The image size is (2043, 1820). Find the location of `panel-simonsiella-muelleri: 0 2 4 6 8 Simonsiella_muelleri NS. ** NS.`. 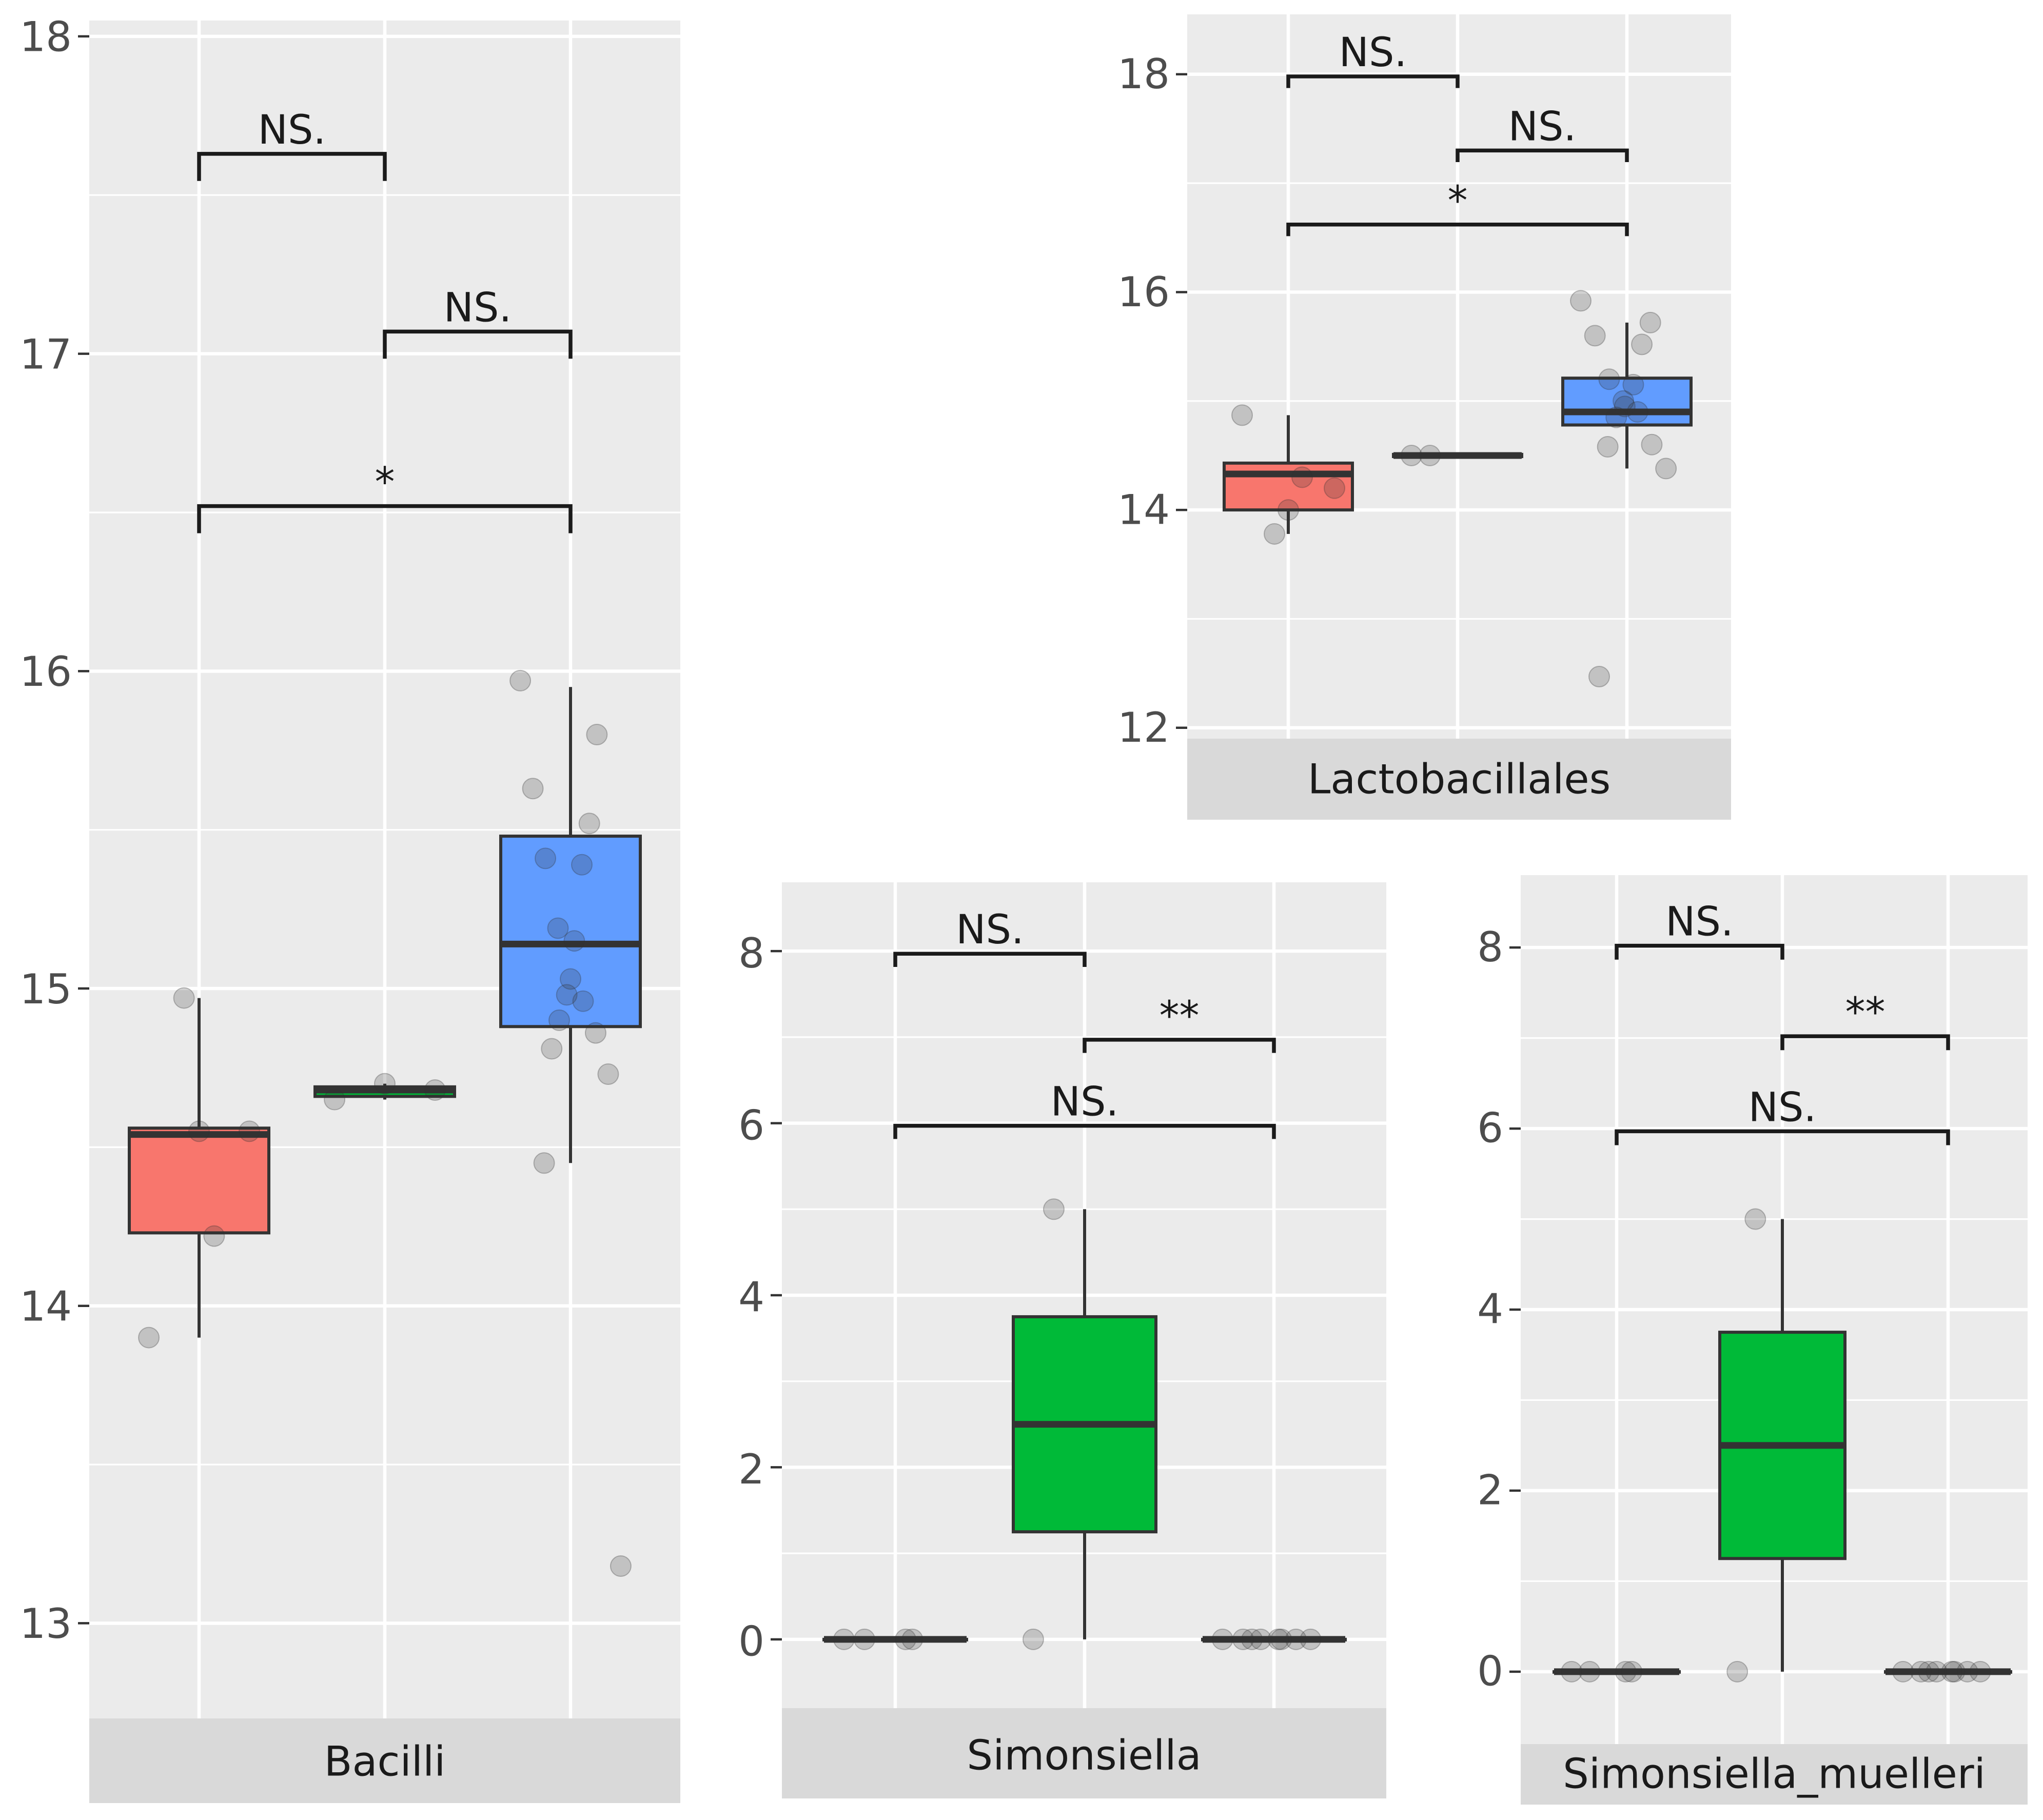

panel-simonsiella-muelleri: 0 2 4 6 8 Simonsiella_muelleri NS. ** NS. is located at coordinates (1752, 1340).